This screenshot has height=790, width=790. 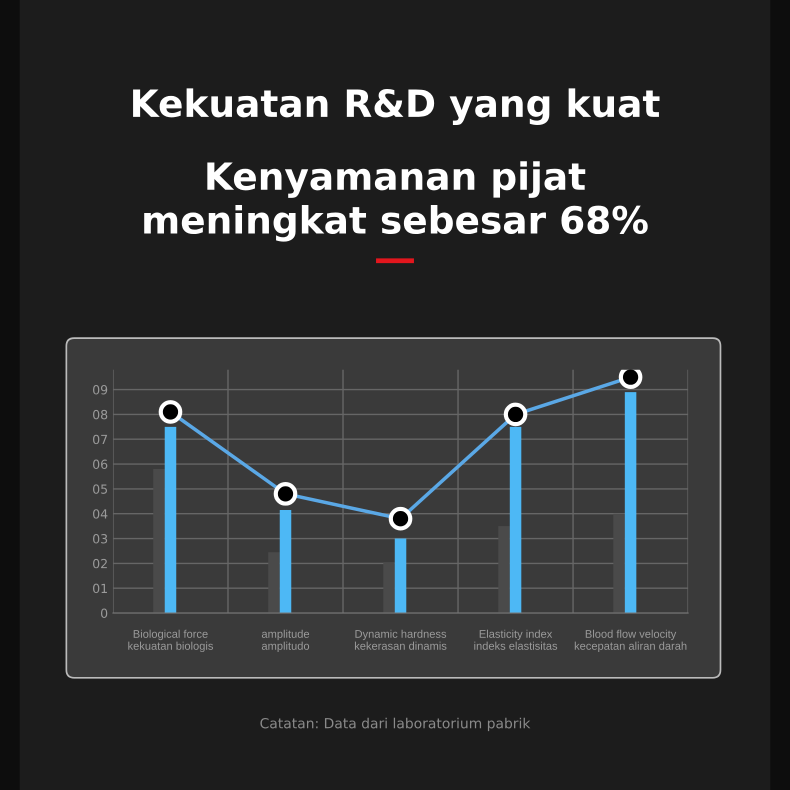 What do you see at coordinates (100, 439) in the screenshot?
I see `y-tick-label: 07` at bounding box center [100, 439].